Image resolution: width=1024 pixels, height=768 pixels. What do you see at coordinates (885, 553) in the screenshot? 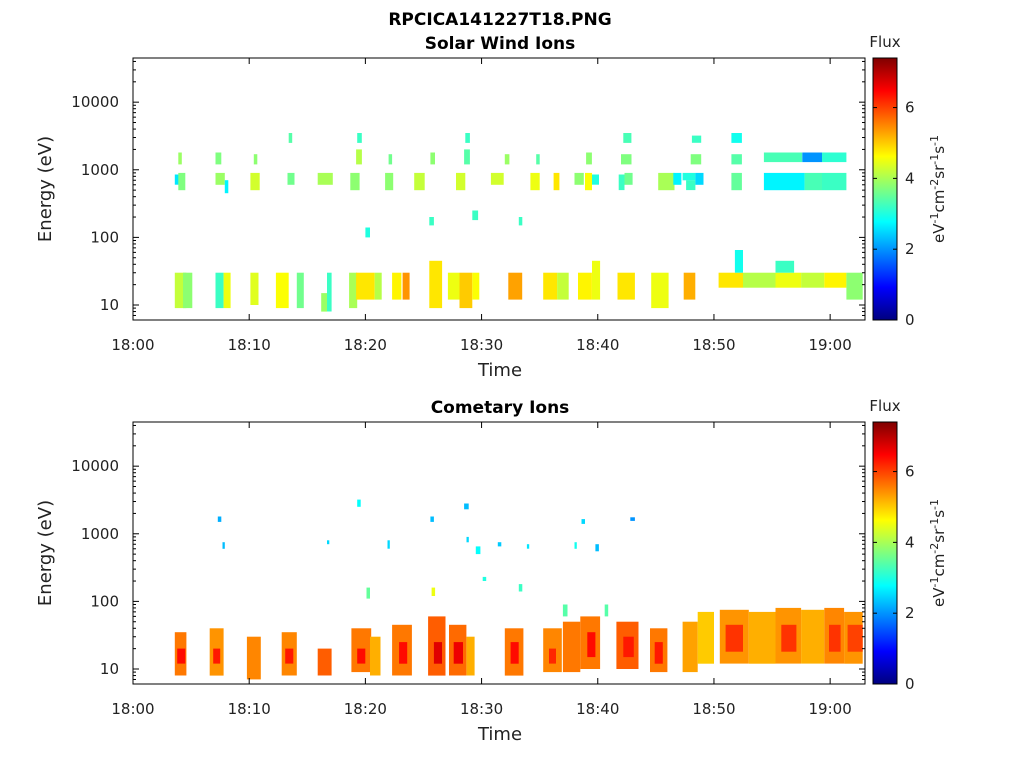
I see `colorbar-cometary` at bounding box center [885, 553].